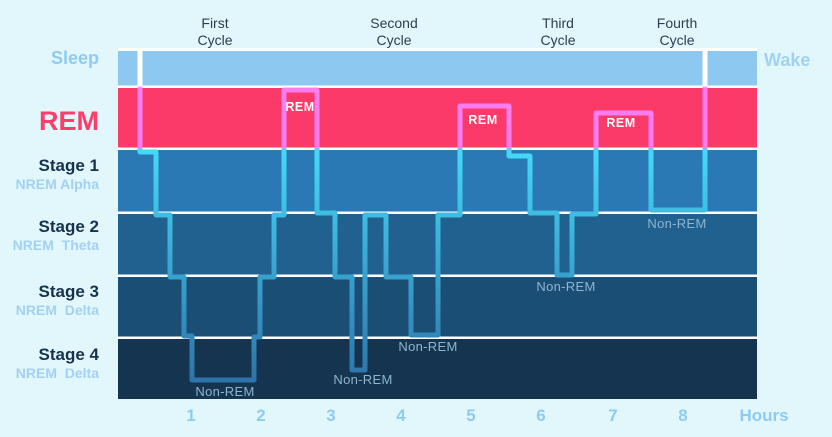  What do you see at coordinates (362, 379) in the screenshot?
I see `non-rem-label-2: Non-REM` at bounding box center [362, 379].